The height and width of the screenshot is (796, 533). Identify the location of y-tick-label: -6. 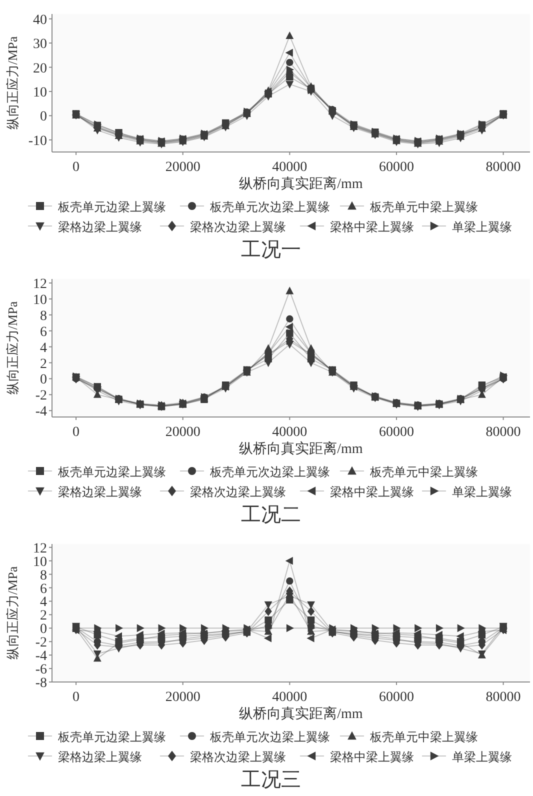
(41, 670).